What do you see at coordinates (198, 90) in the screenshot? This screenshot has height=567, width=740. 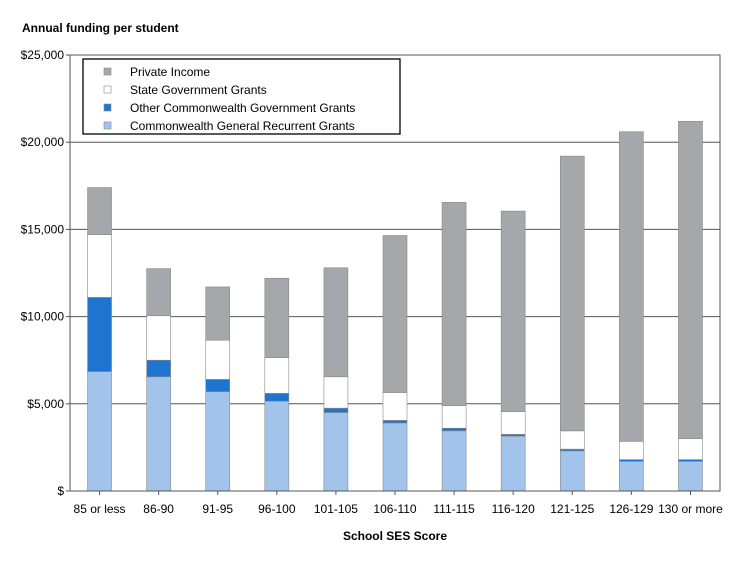 I see `legend-label: State Government Grants` at bounding box center [198, 90].